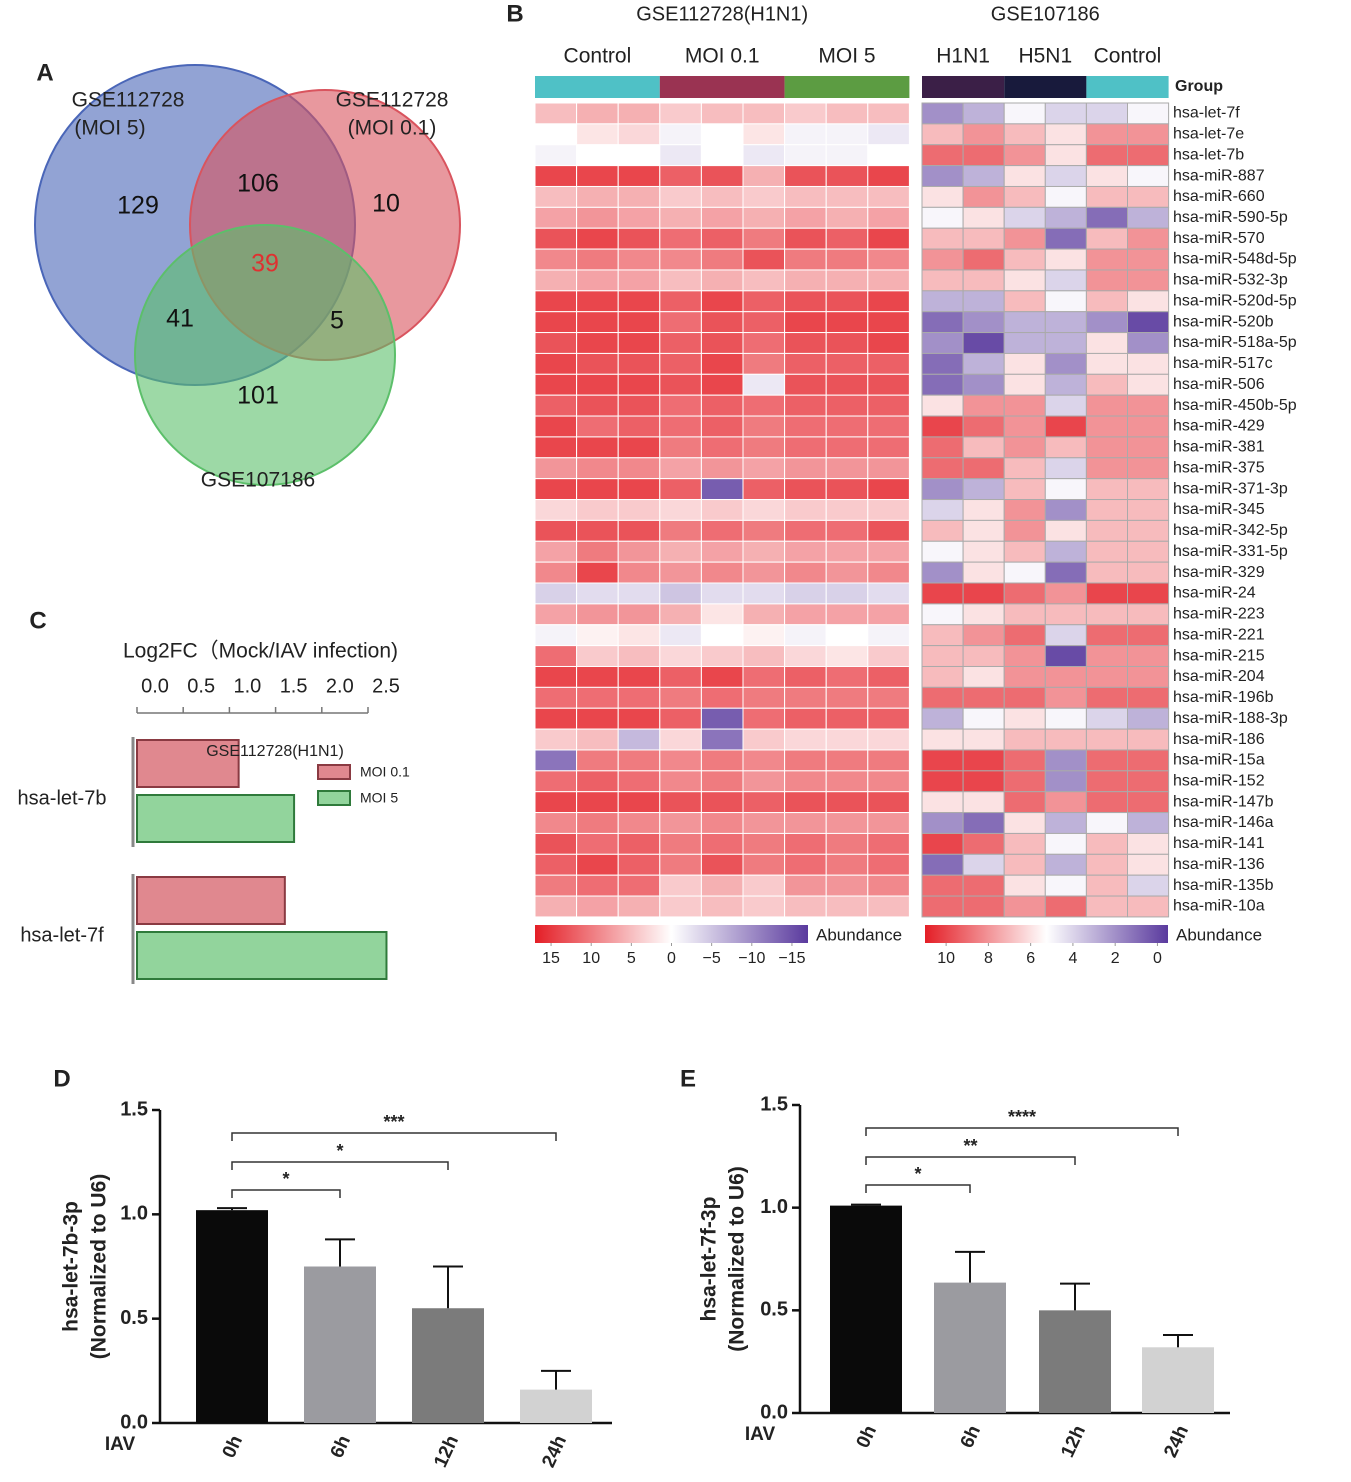 The width and height of the screenshot is (1351, 1482). I want to click on region-count: 10, so click(386, 204).